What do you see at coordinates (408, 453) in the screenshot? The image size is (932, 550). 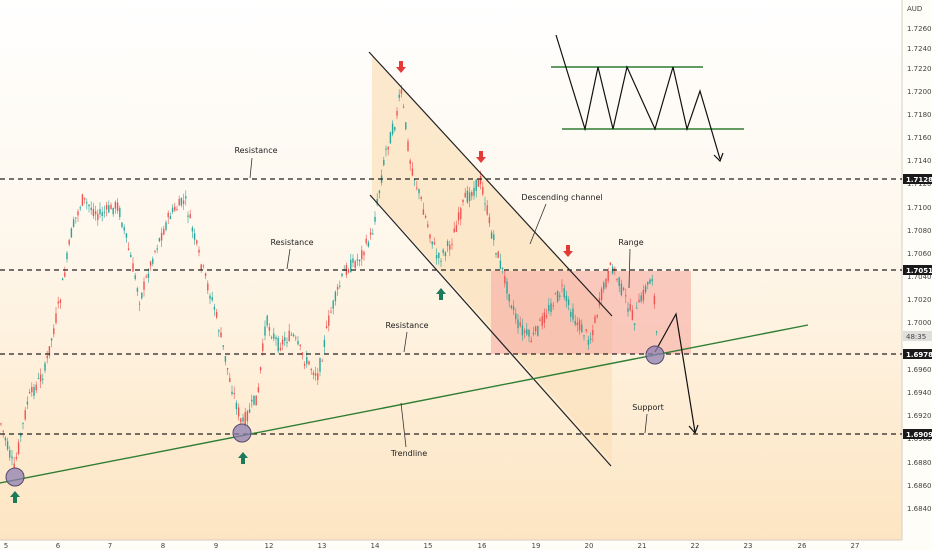 I see `label-trendline: Trendline` at bounding box center [408, 453].